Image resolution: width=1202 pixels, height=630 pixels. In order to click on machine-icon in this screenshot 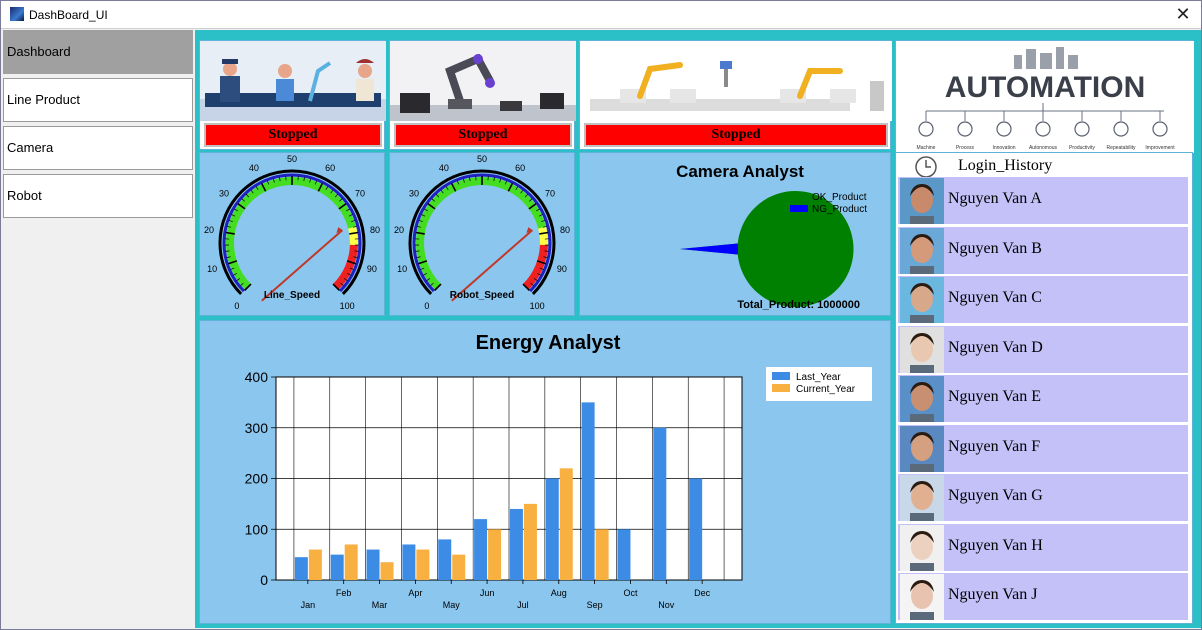, I will do `click(926, 129)`.